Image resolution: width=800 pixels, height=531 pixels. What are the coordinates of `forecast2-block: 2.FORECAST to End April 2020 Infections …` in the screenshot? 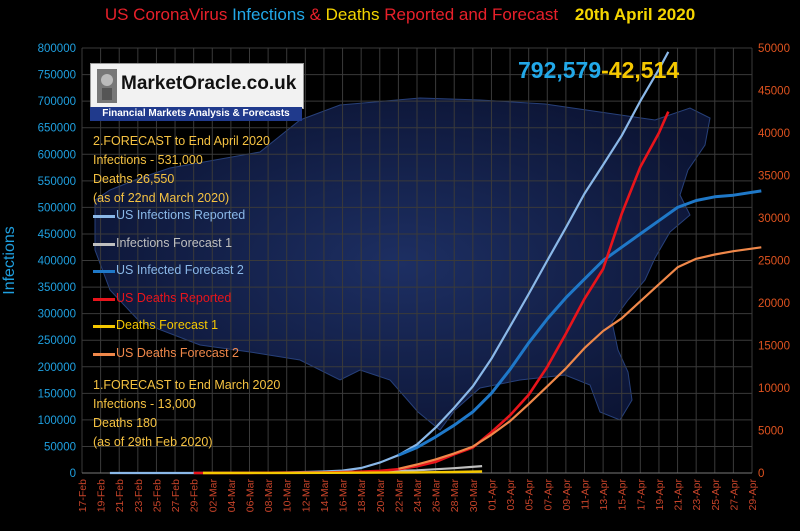 It's located at (181, 170).